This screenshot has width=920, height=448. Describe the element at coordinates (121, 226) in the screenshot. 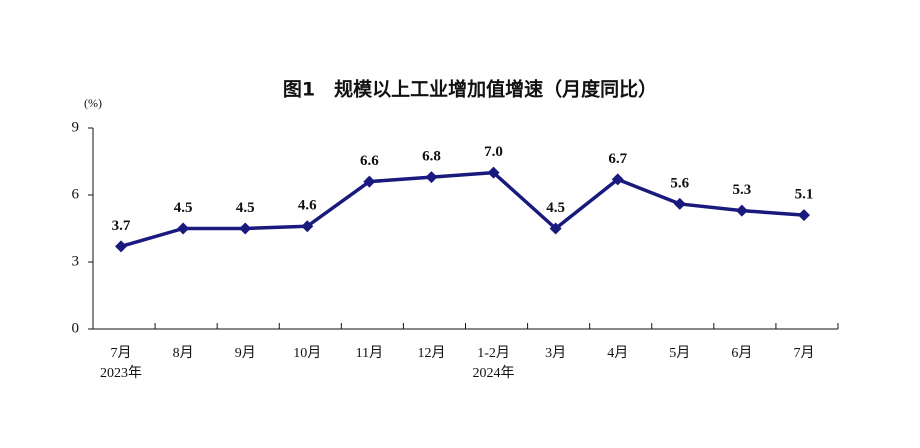

I see `data-label: 3.7` at that location.